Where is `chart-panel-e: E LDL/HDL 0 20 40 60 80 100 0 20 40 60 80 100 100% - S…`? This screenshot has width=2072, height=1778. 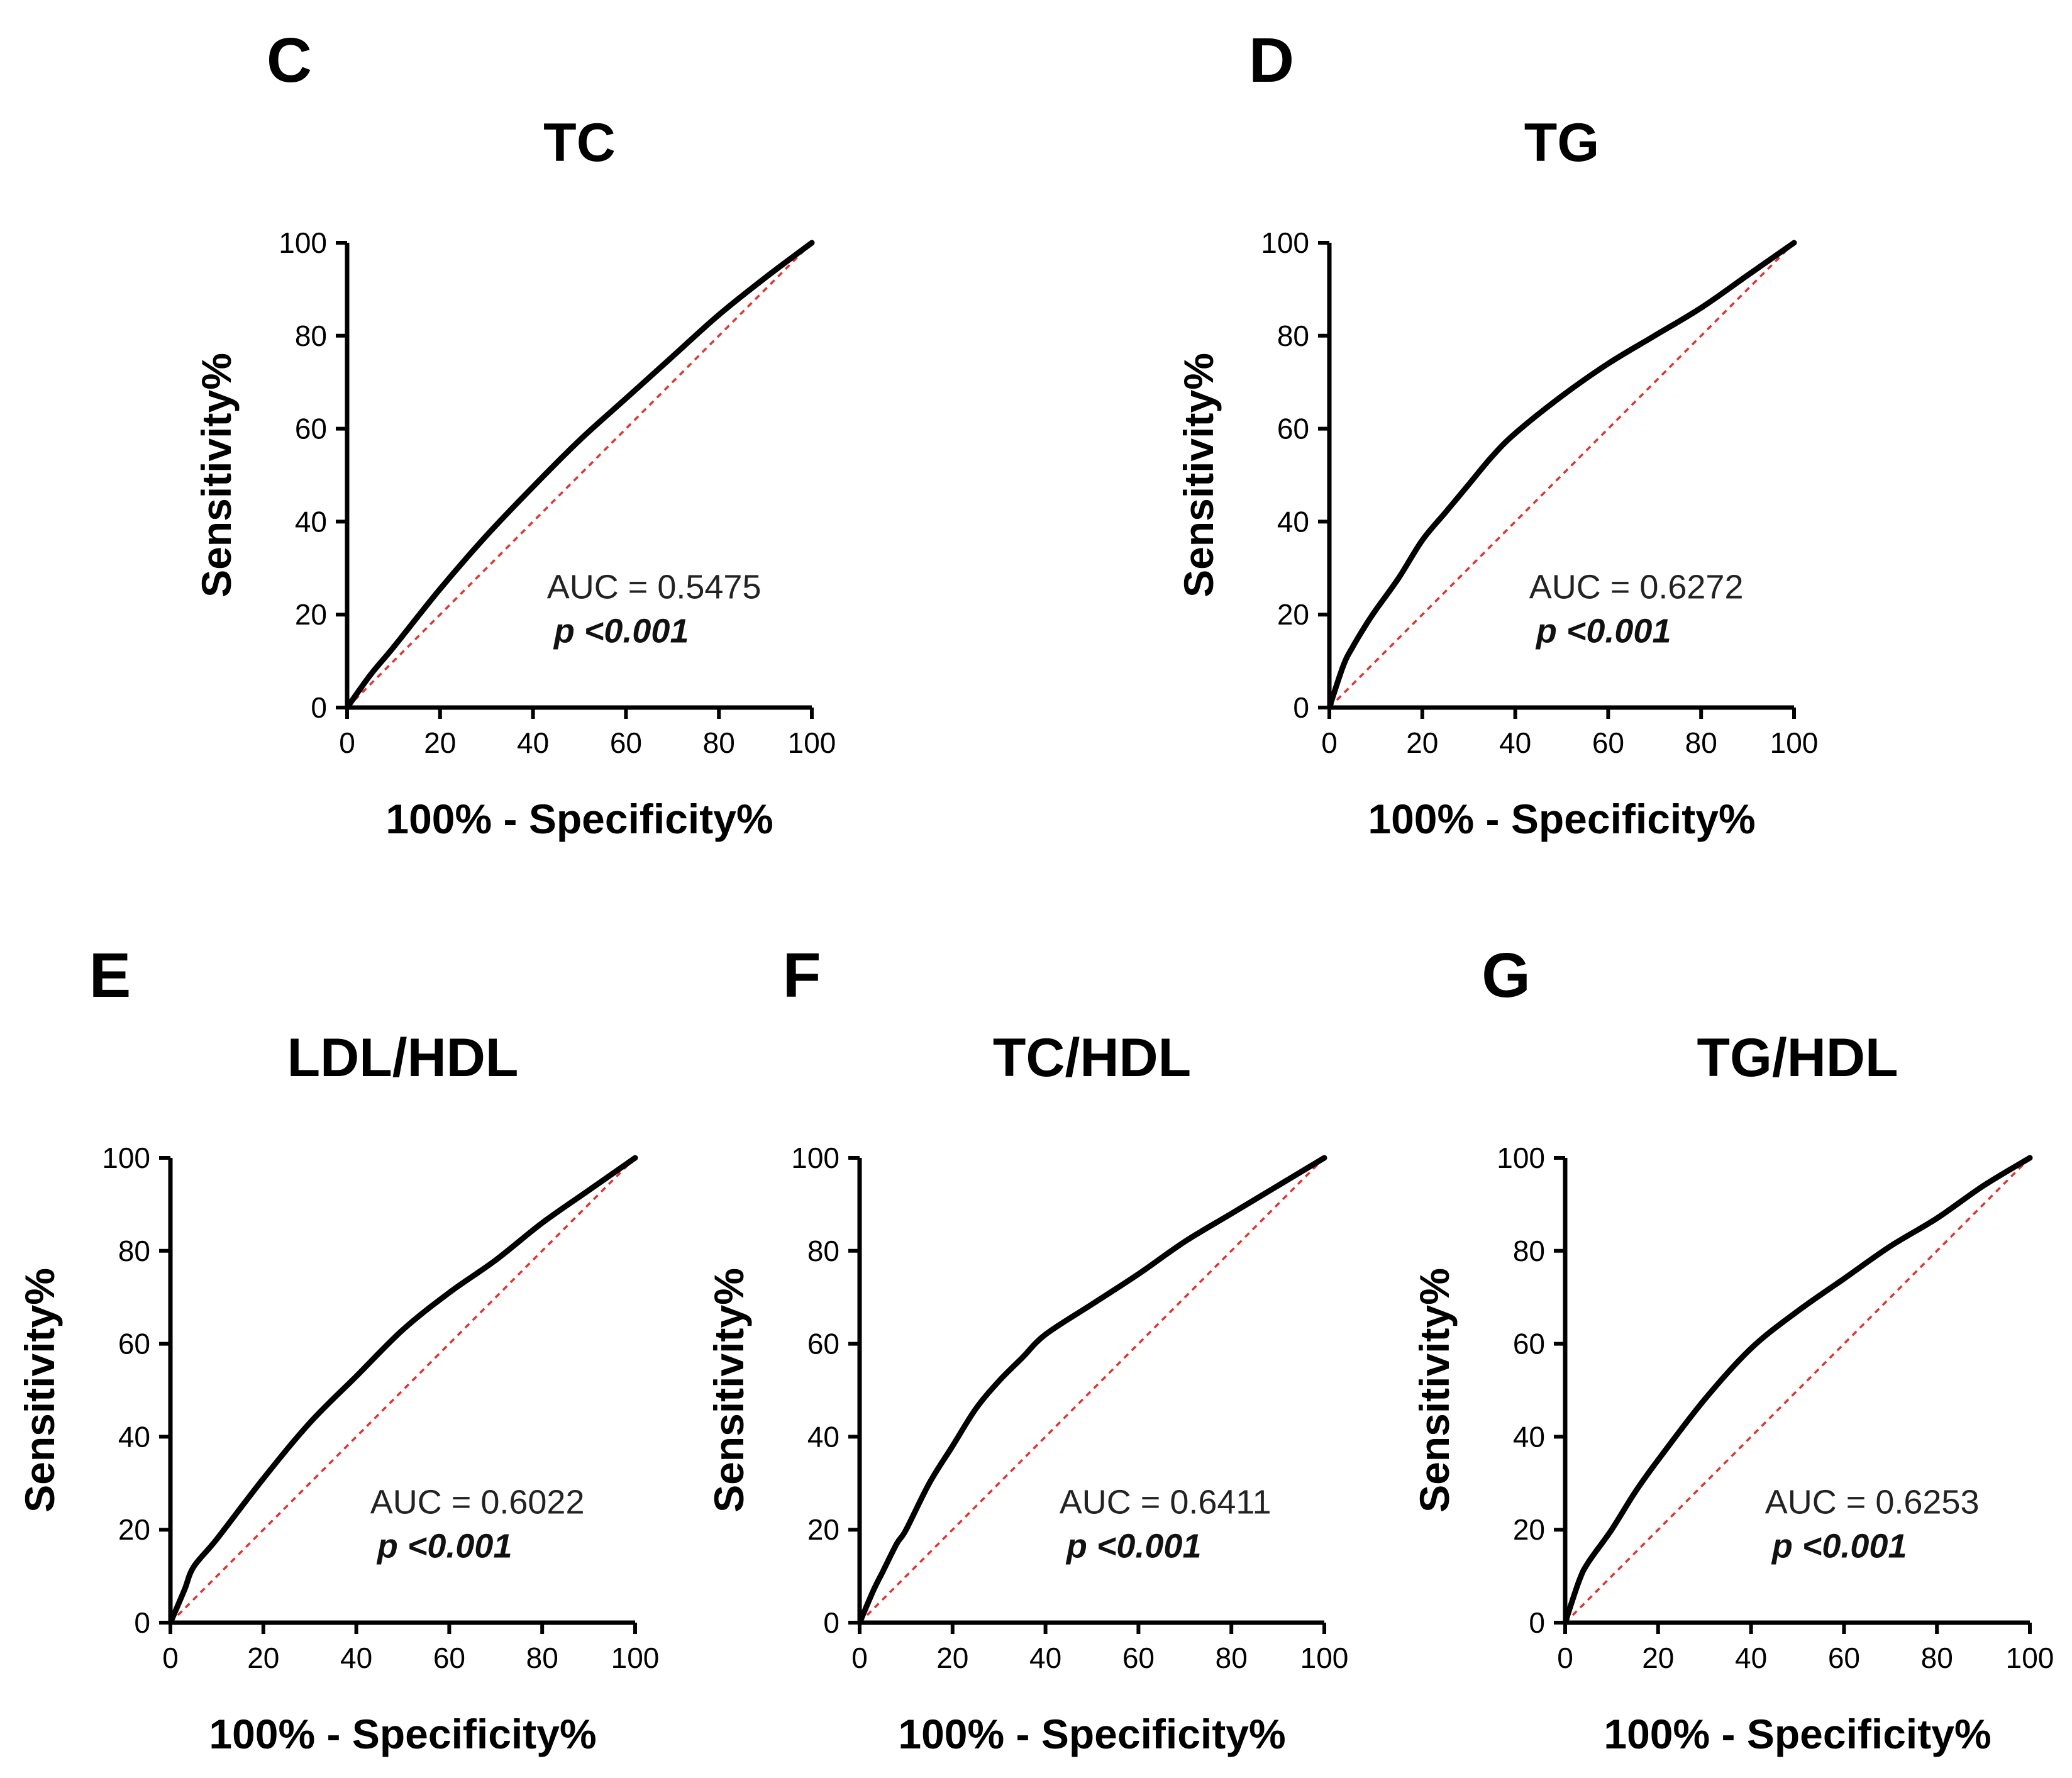 chart-panel-e: E LDL/HDL 0 20 40 60 80 100 0 20 40 60 80 100 100% - S… is located at coordinates (337, 1348).